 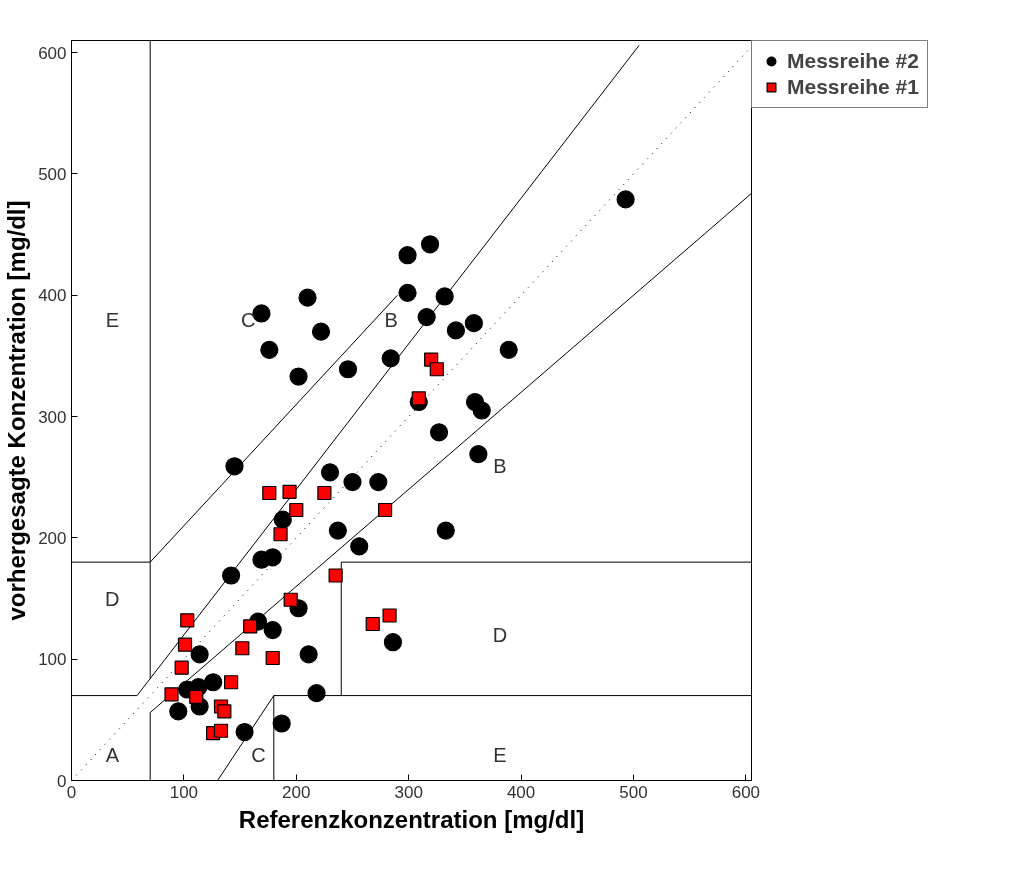 I want to click on legend-label: Messreihe #1, so click(x=853, y=87).